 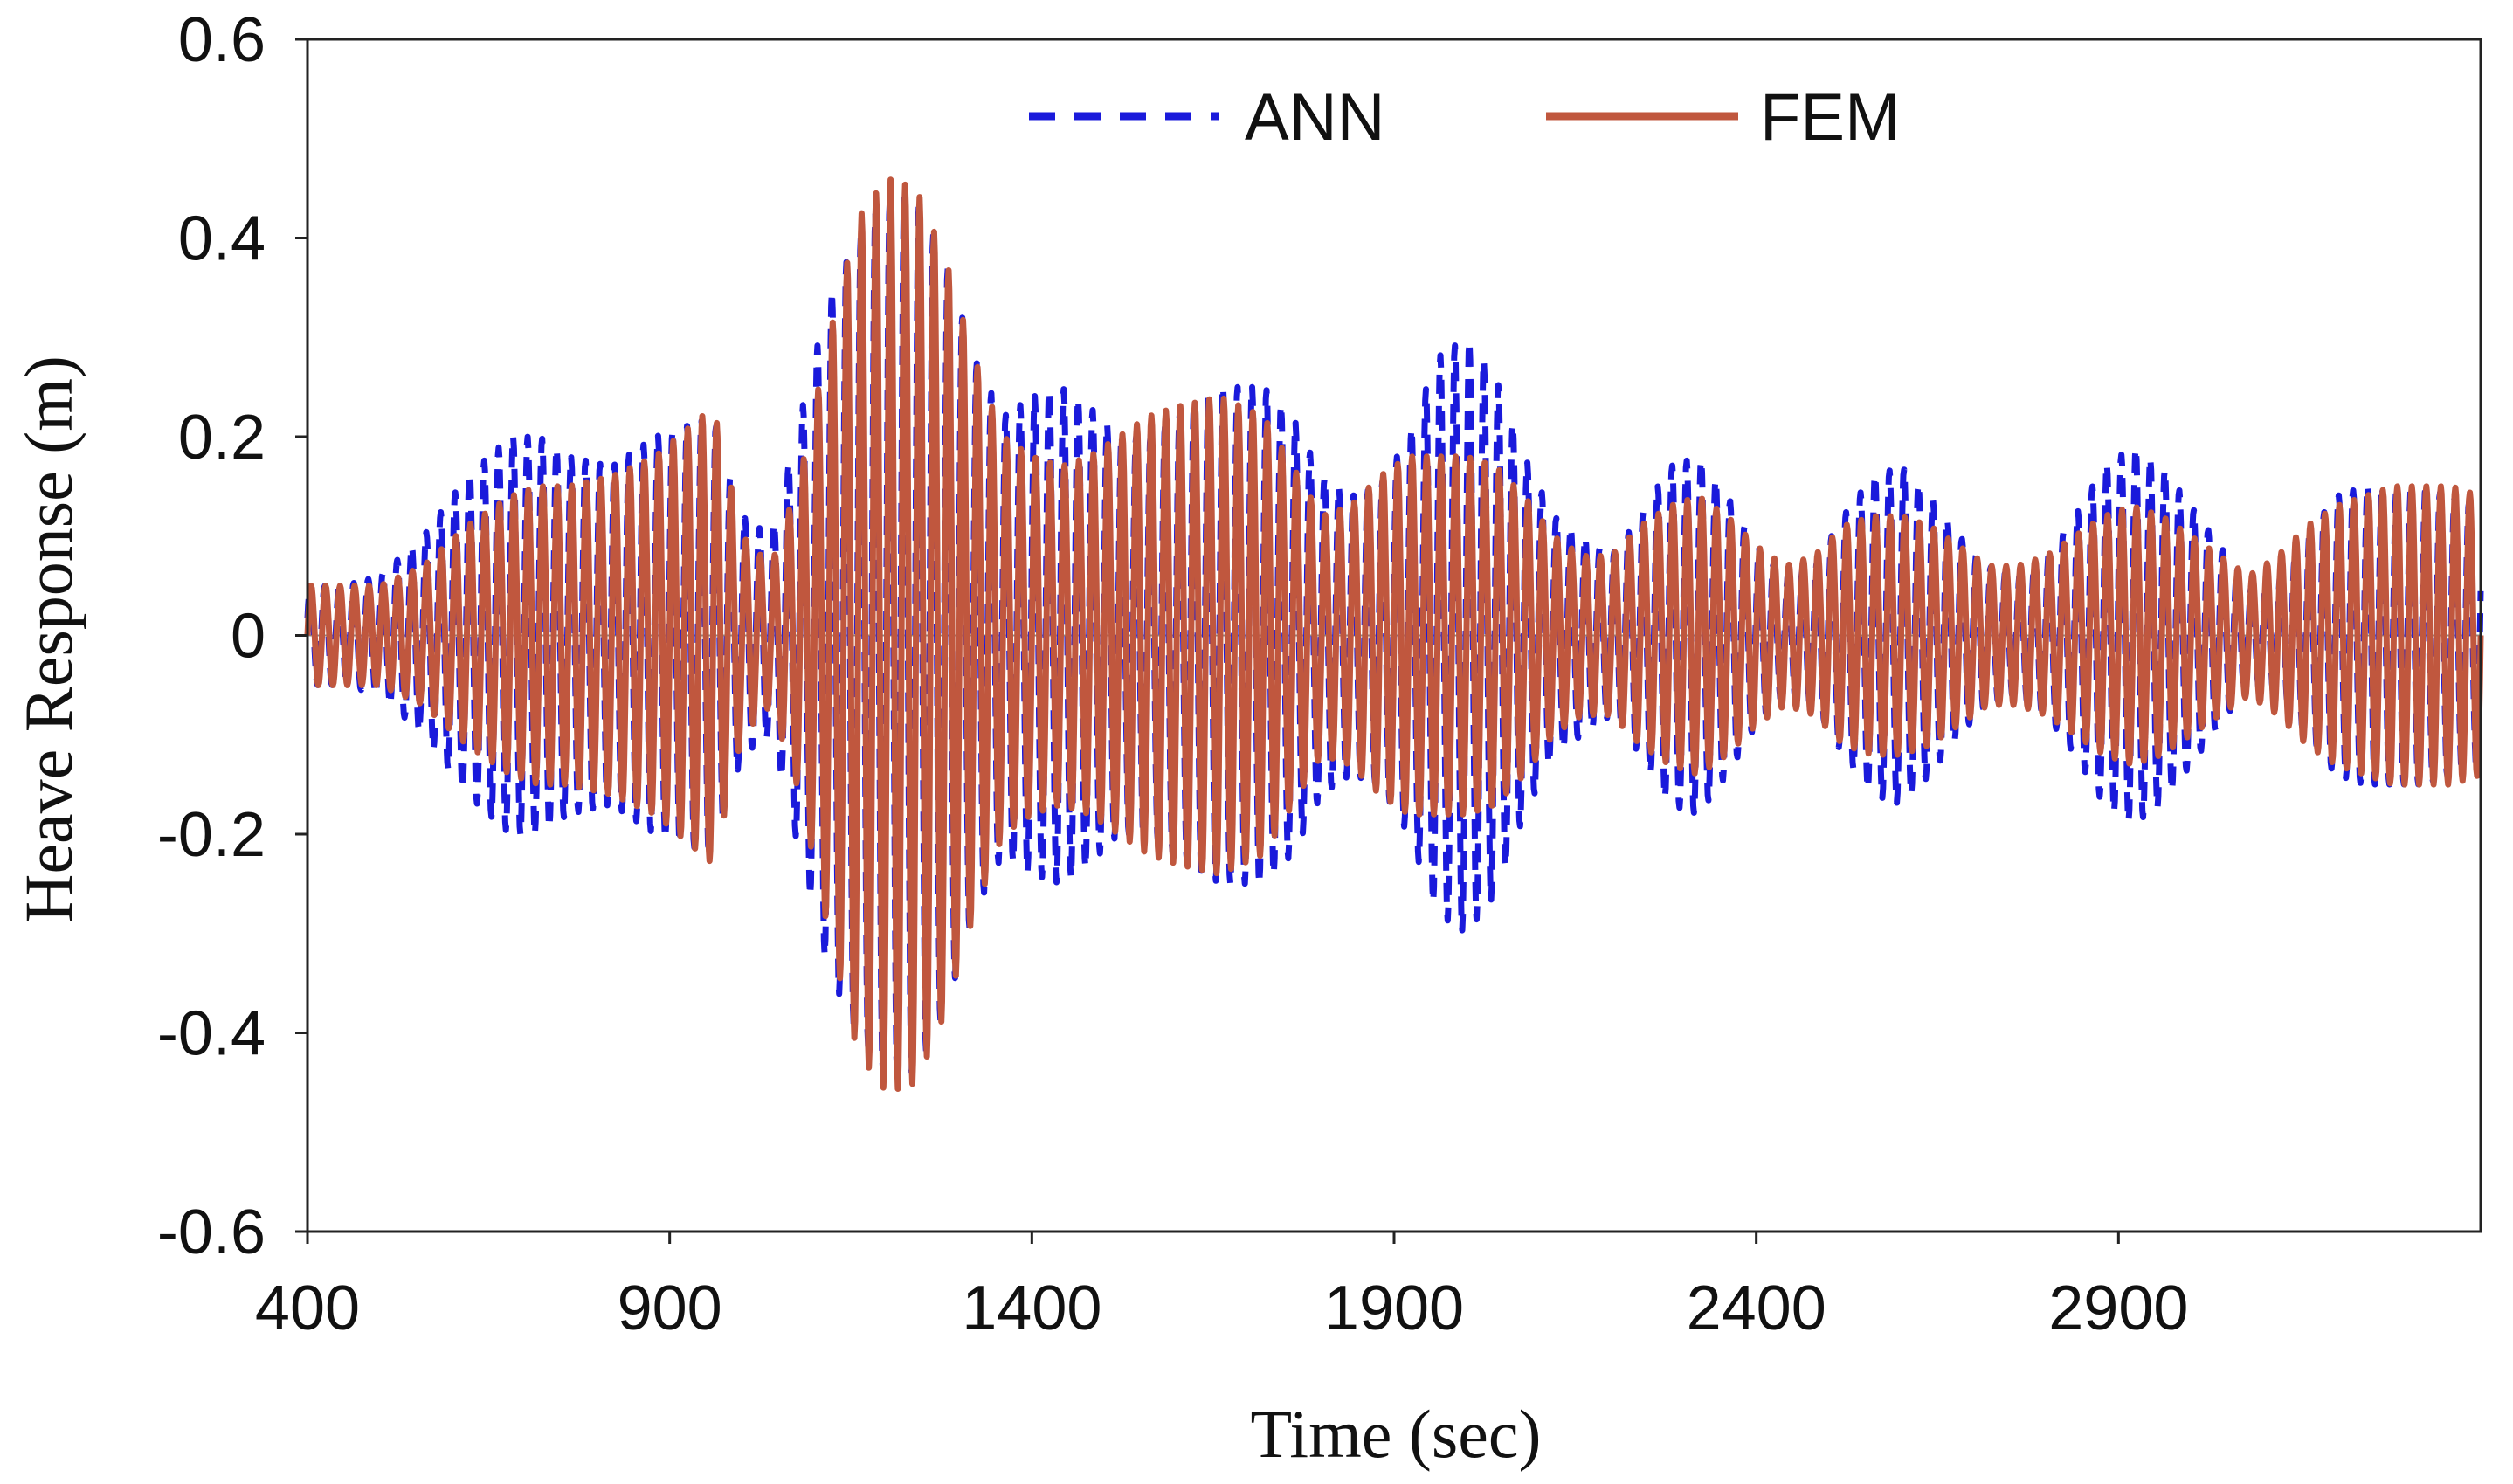 What do you see at coordinates (2118, 1308) in the screenshot?
I see `x-tick-label: 2900` at bounding box center [2118, 1308].